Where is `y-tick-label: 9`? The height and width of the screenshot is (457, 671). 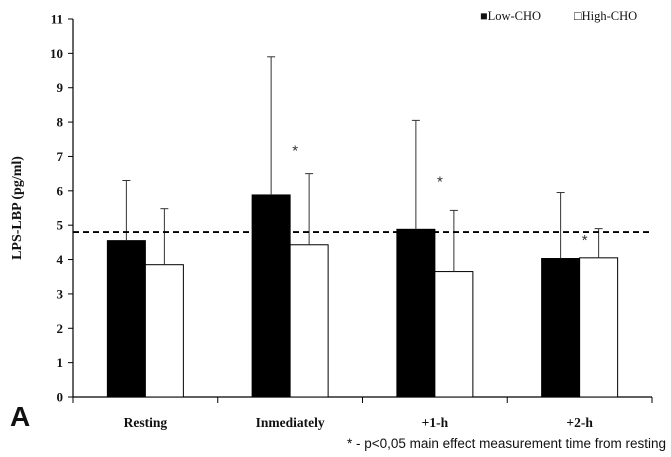
y-tick-label: 9 is located at coordinates (60, 87).